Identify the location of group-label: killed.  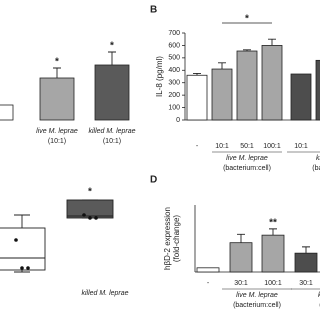
(319, 295).